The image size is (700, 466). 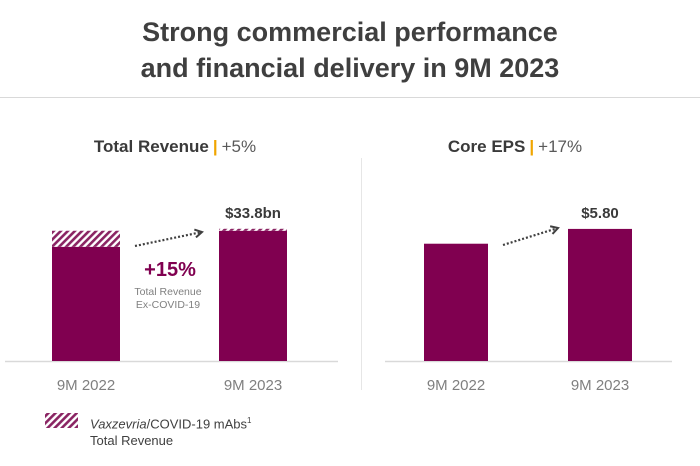 What do you see at coordinates (239, 146) in the screenshot?
I see `revenue-growth: +5%` at bounding box center [239, 146].